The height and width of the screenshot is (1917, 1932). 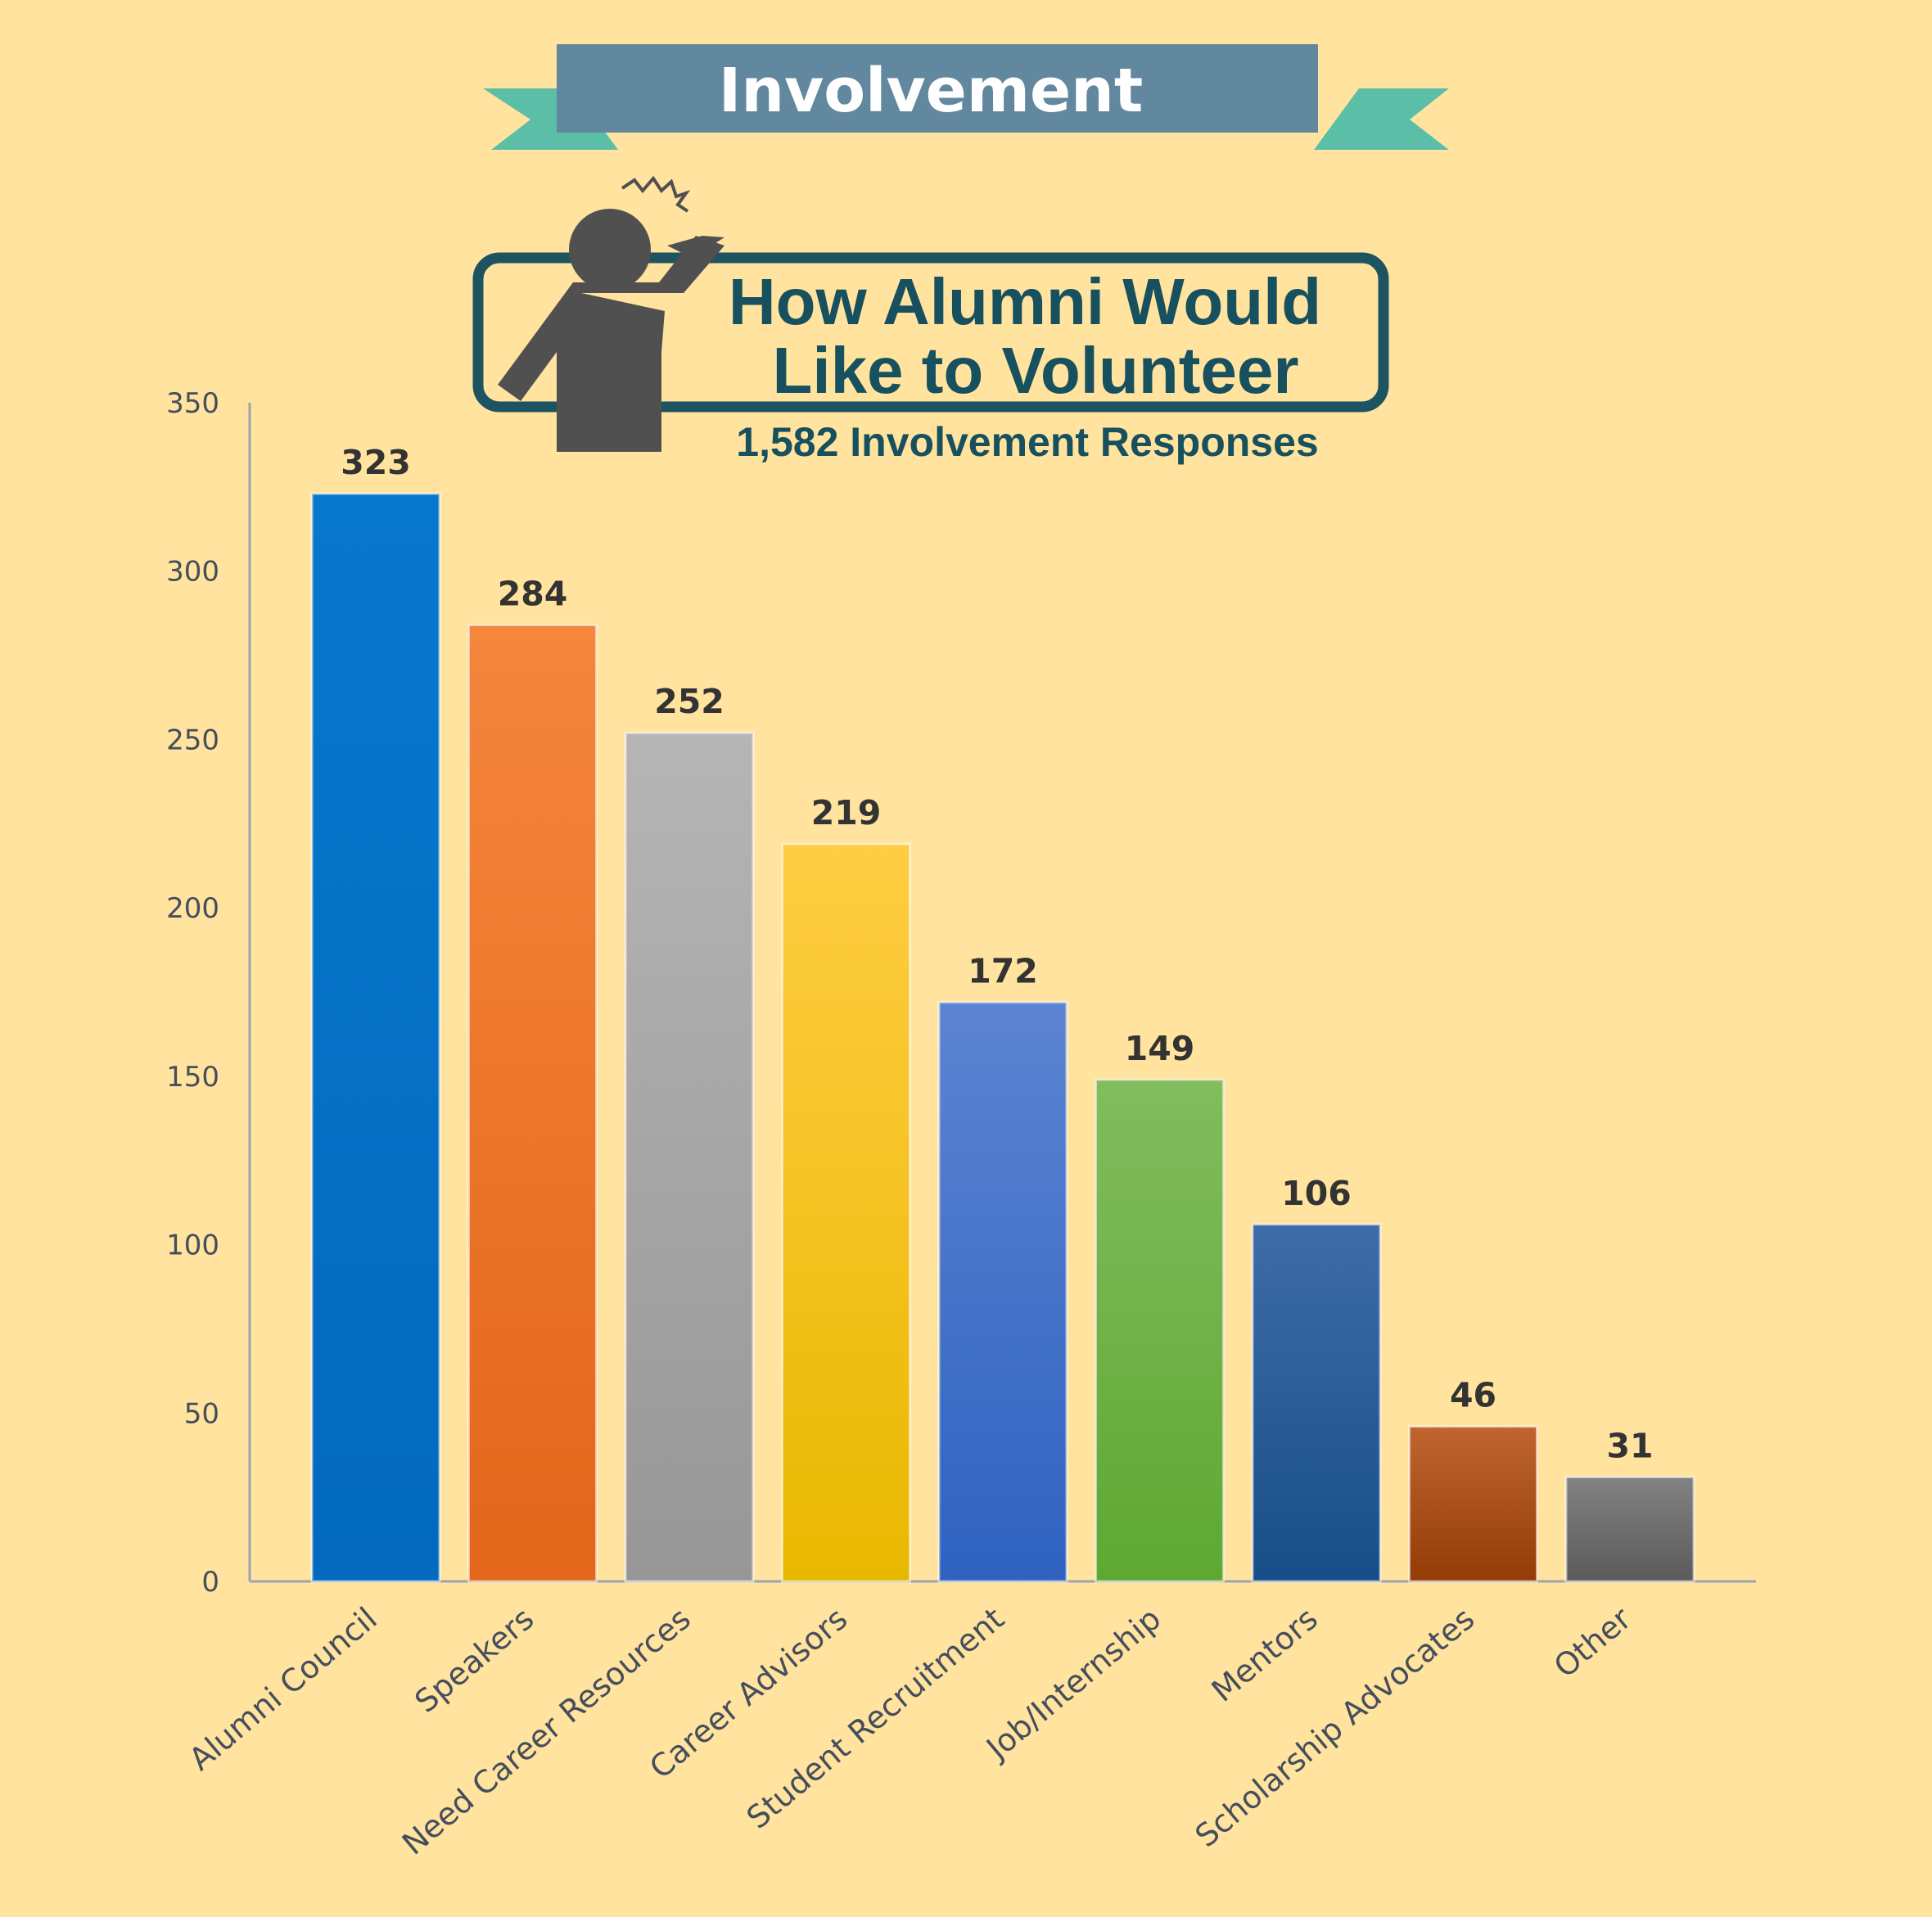 What do you see at coordinates (546, 1730) in the screenshot?
I see `x-tick-label-need-career-resources: Need Career Resources` at bounding box center [546, 1730].